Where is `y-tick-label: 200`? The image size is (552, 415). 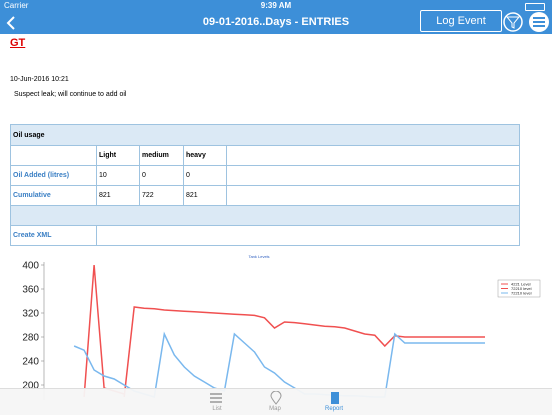
y-tick-label: 200 is located at coordinates (30, 386).